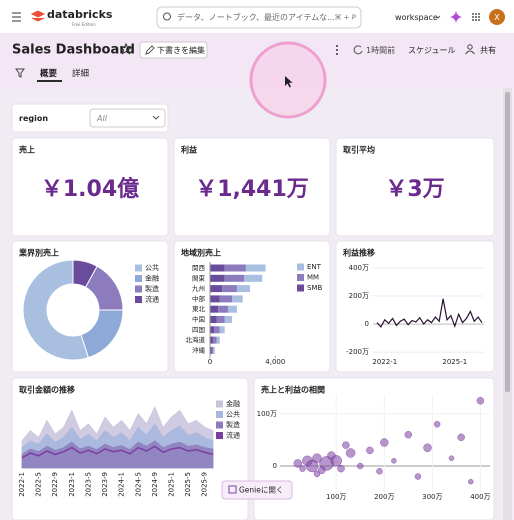 This screenshot has width=514, height=520. I want to click on edit-label: 下書きを編集, so click(181, 50).